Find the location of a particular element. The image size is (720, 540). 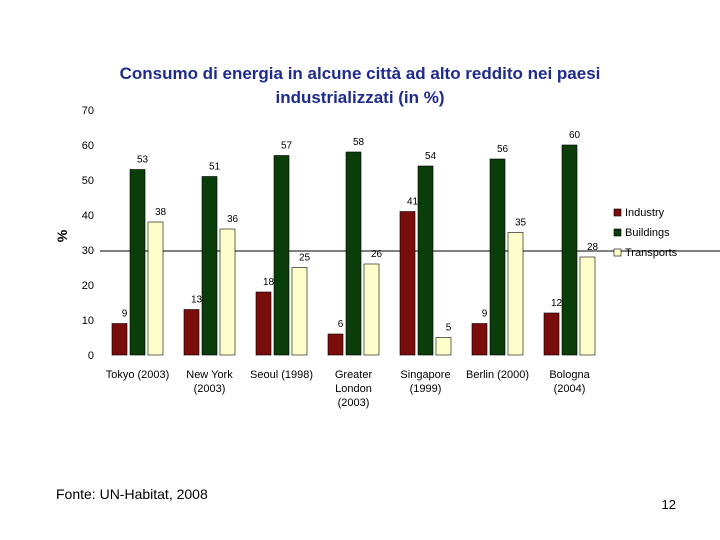

legend: Industry Buildings Transports is located at coordinates (645, 233).